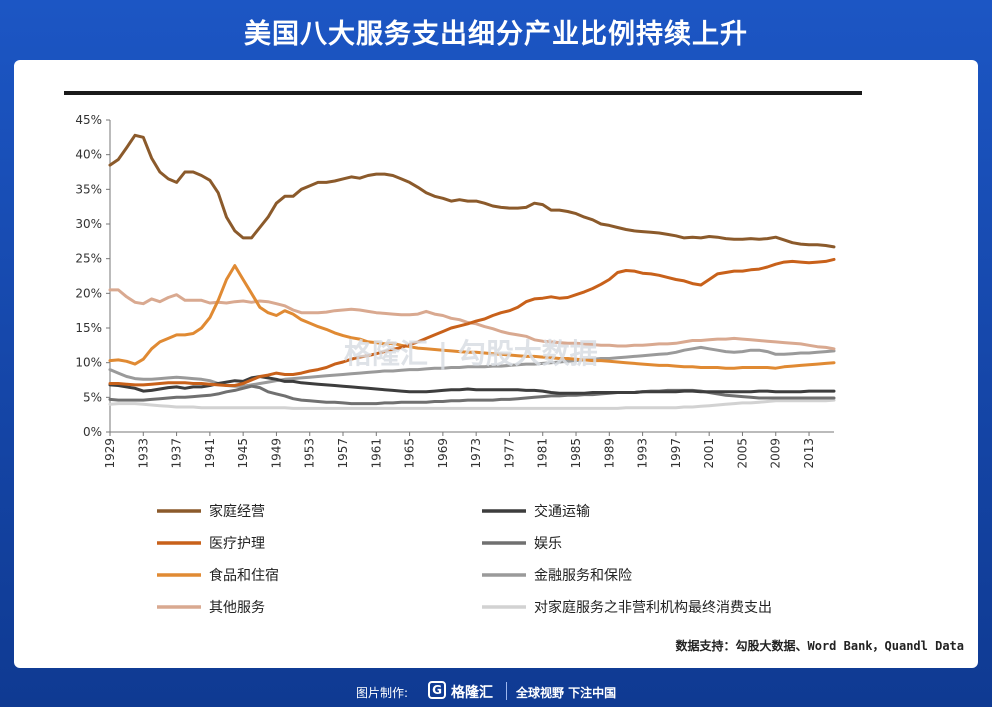 Image resolution: width=992 pixels, height=707 pixels. What do you see at coordinates (609, 453) in the screenshot?
I see `x-tick-label: 1989` at bounding box center [609, 453].